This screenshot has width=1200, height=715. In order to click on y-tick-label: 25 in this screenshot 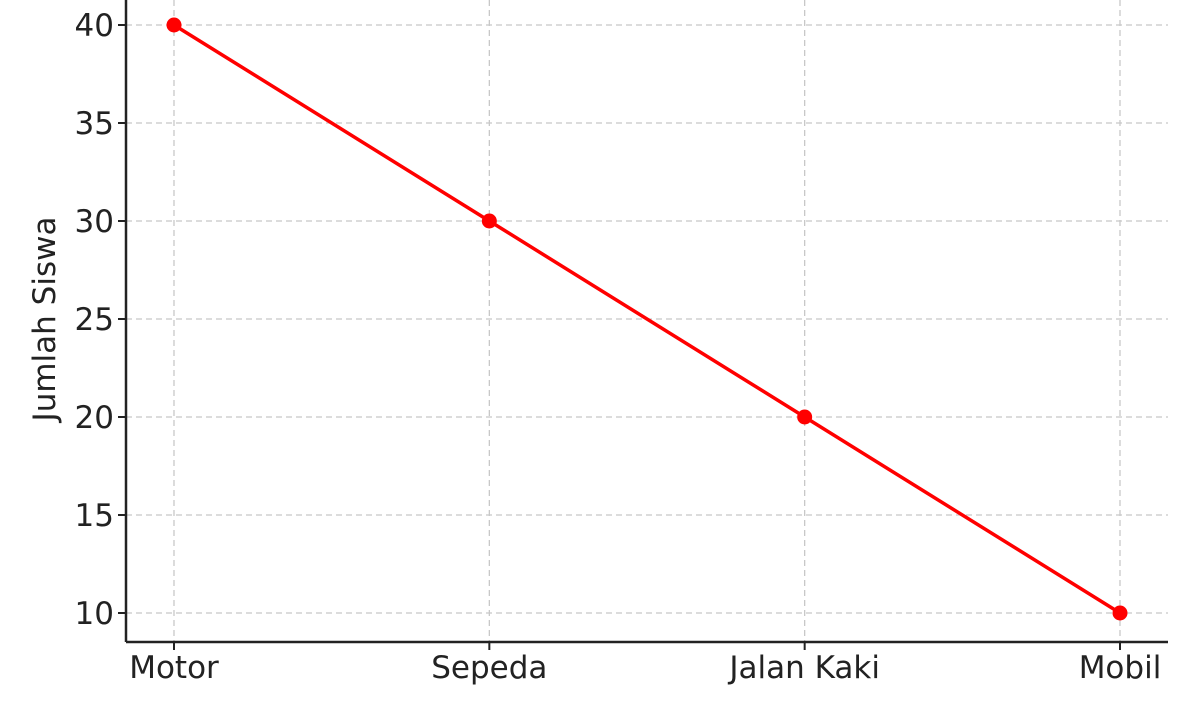, I will do `click(94, 320)`.